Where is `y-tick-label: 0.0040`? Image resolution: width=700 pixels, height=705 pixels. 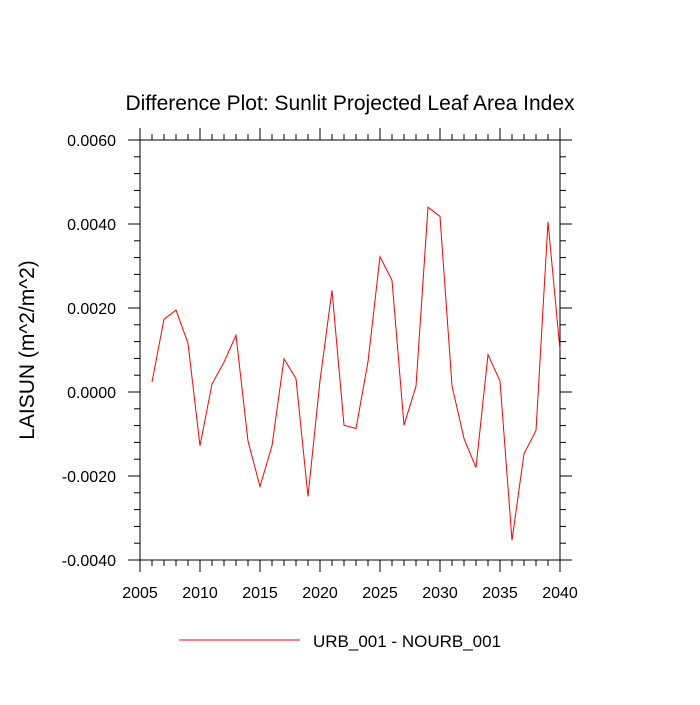
y-tick-label: 0.0040 is located at coordinates (91, 225).